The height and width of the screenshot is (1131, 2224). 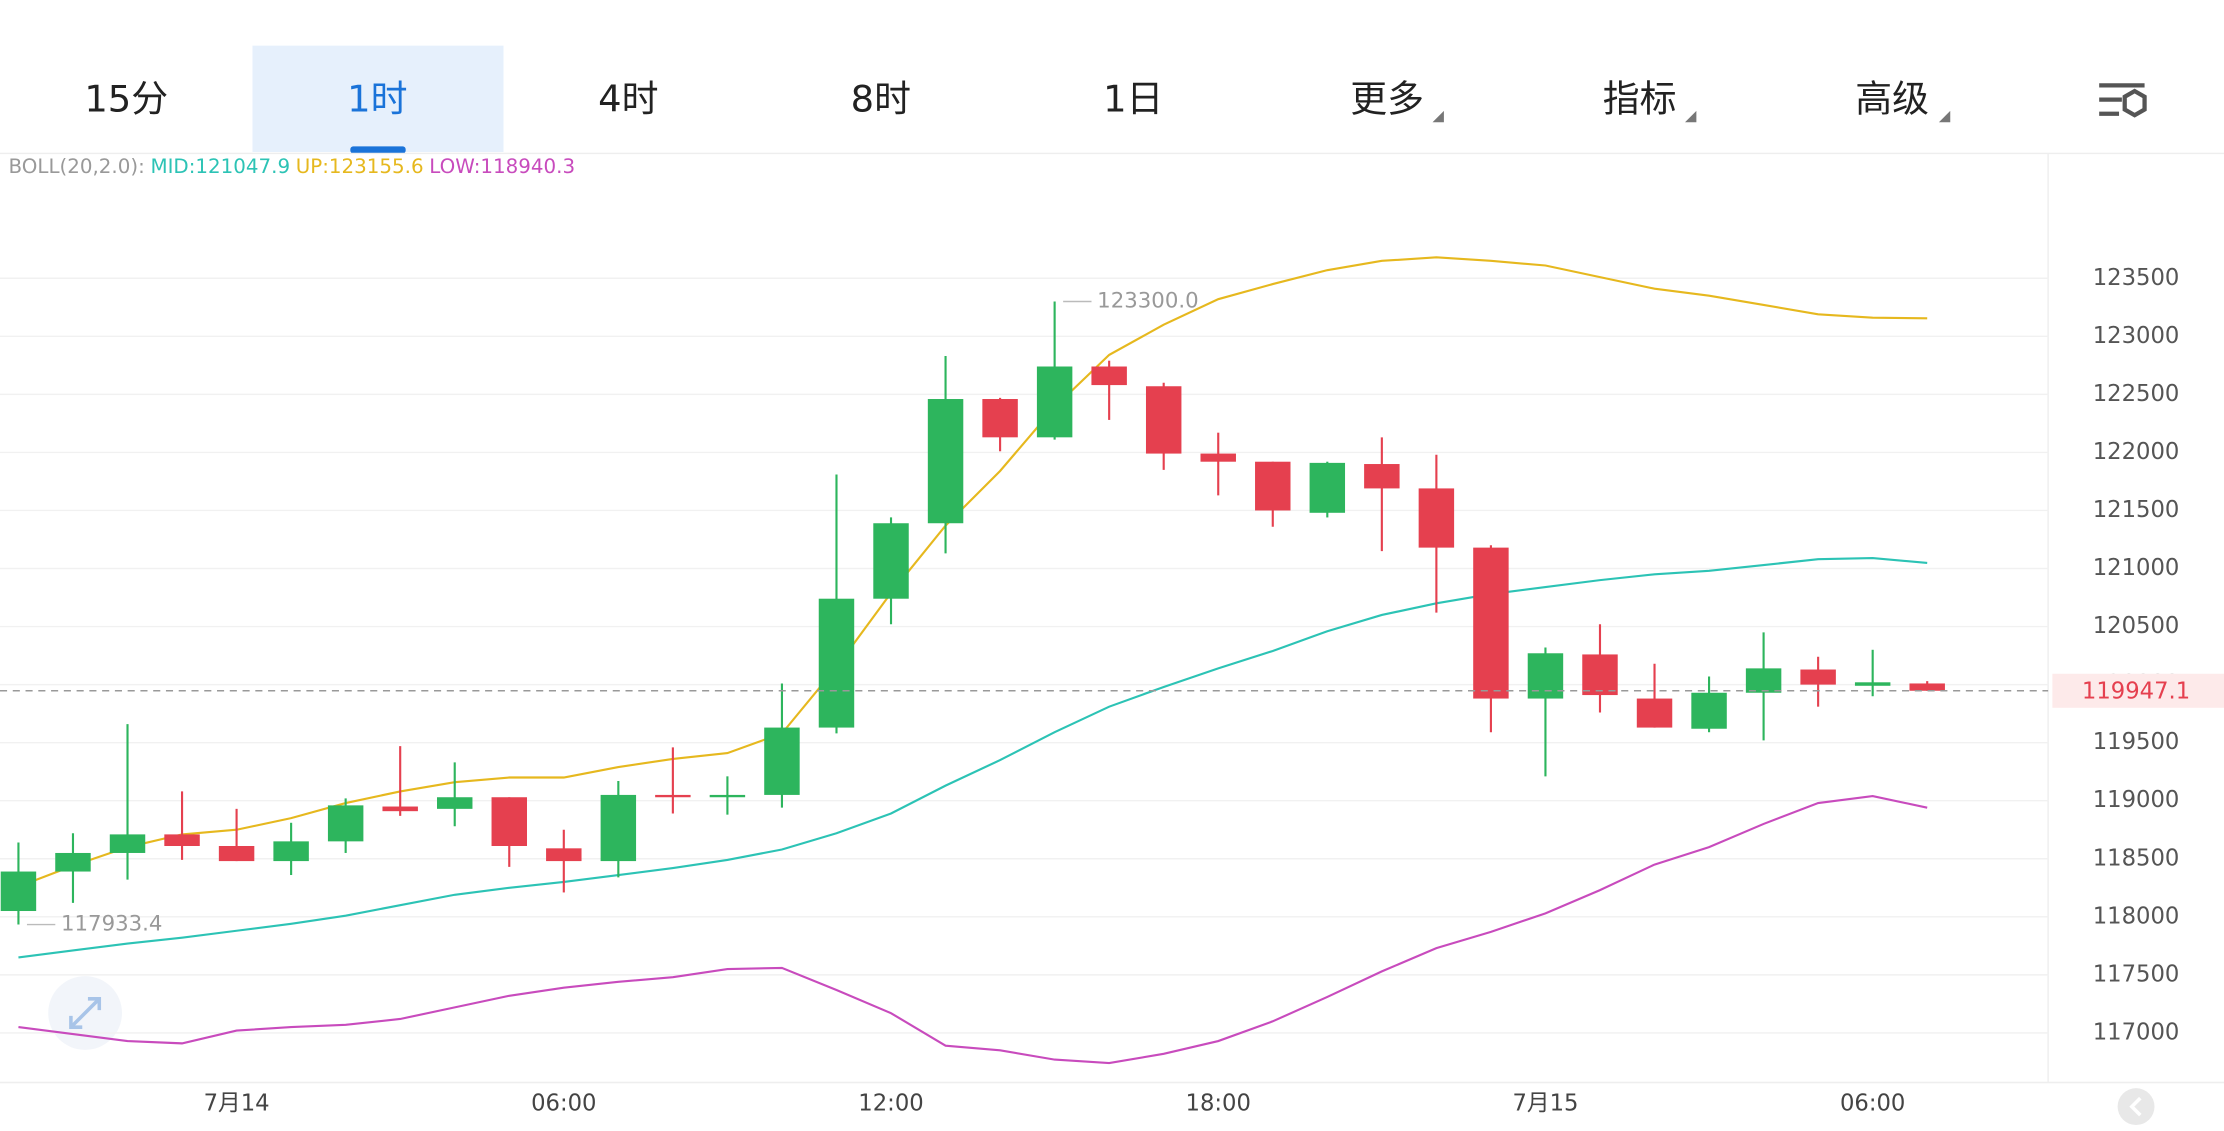 What do you see at coordinates (360, 166) in the screenshot?
I see `indicator-legend: UP:123155.6` at bounding box center [360, 166].